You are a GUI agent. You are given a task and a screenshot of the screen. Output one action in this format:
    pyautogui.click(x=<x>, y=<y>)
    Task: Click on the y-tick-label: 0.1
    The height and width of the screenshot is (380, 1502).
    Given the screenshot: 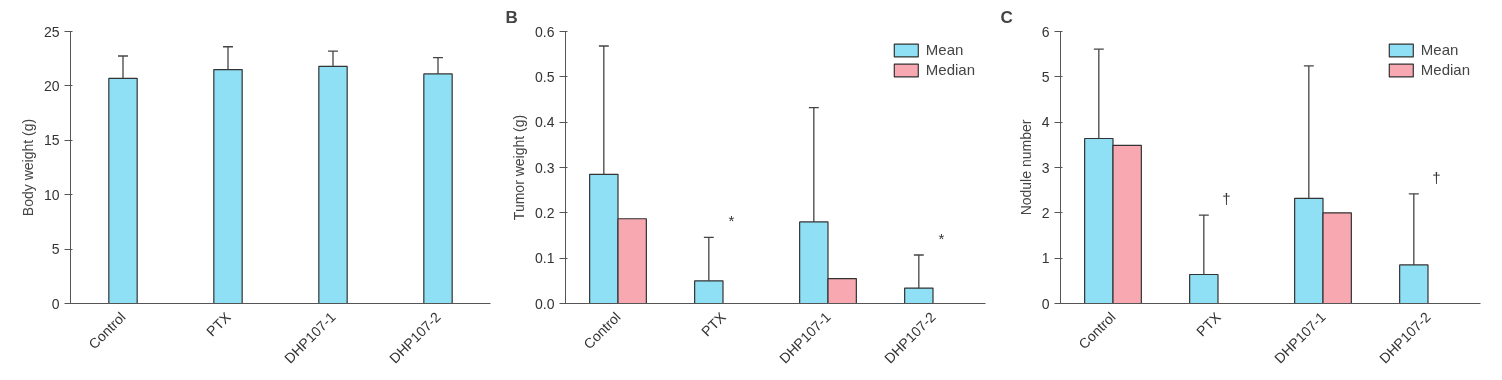 What is the action you would take?
    pyautogui.click(x=545, y=258)
    